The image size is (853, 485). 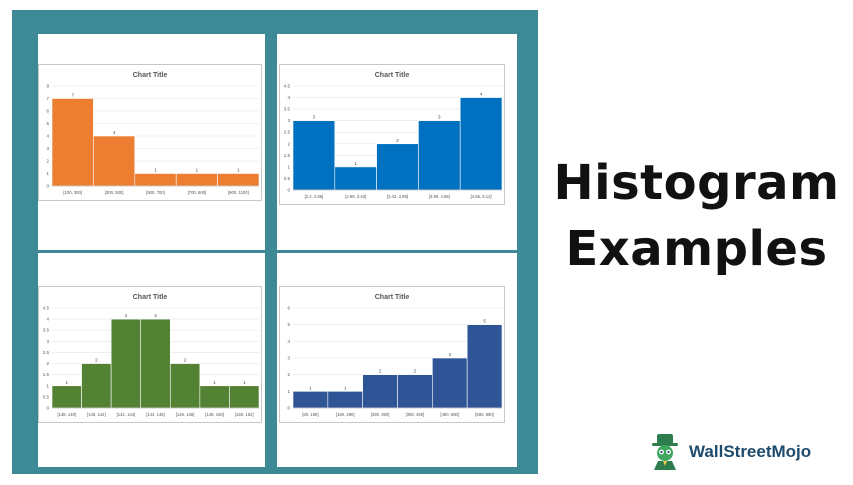 What do you see at coordinates (66, 414) in the screenshot?
I see `x-tick-label: [138, 140]` at bounding box center [66, 414].